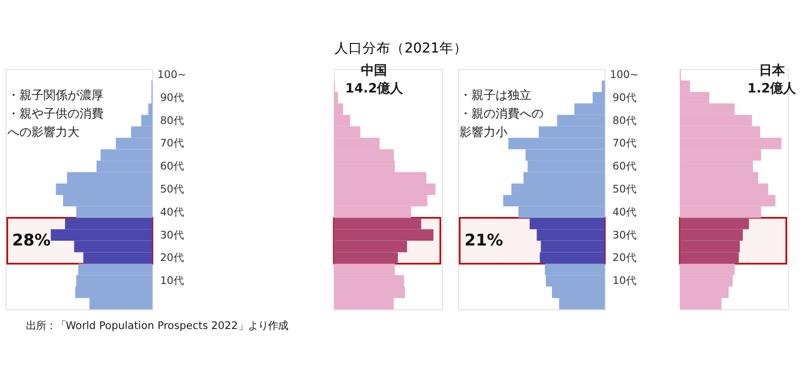  What do you see at coordinates (55, 95) in the screenshot?
I see `annotation: ・親子関係が濃厚` at bounding box center [55, 95].